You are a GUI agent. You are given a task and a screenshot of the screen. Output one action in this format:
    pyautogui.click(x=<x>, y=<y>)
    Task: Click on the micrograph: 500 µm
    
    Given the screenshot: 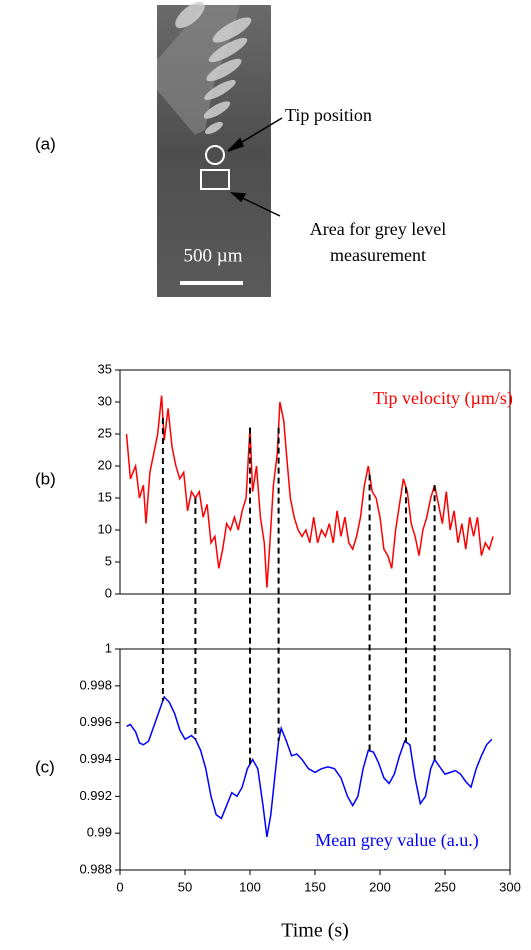 What is the action you would take?
    pyautogui.click(x=214, y=149)
    